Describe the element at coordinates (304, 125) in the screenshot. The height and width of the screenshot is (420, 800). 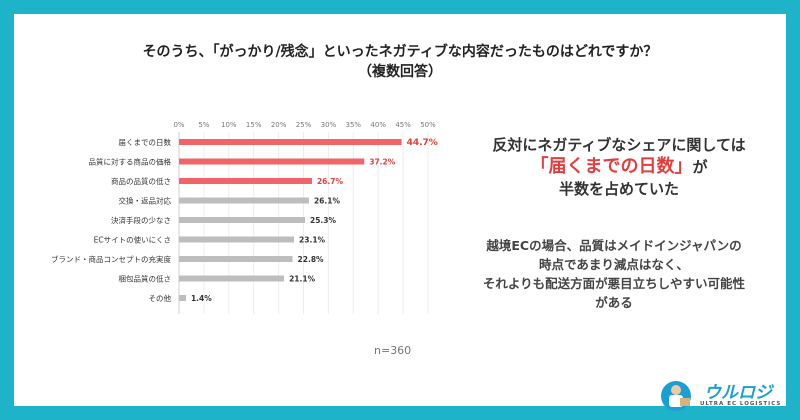
I see `x-tick-label: 25%` at that location.